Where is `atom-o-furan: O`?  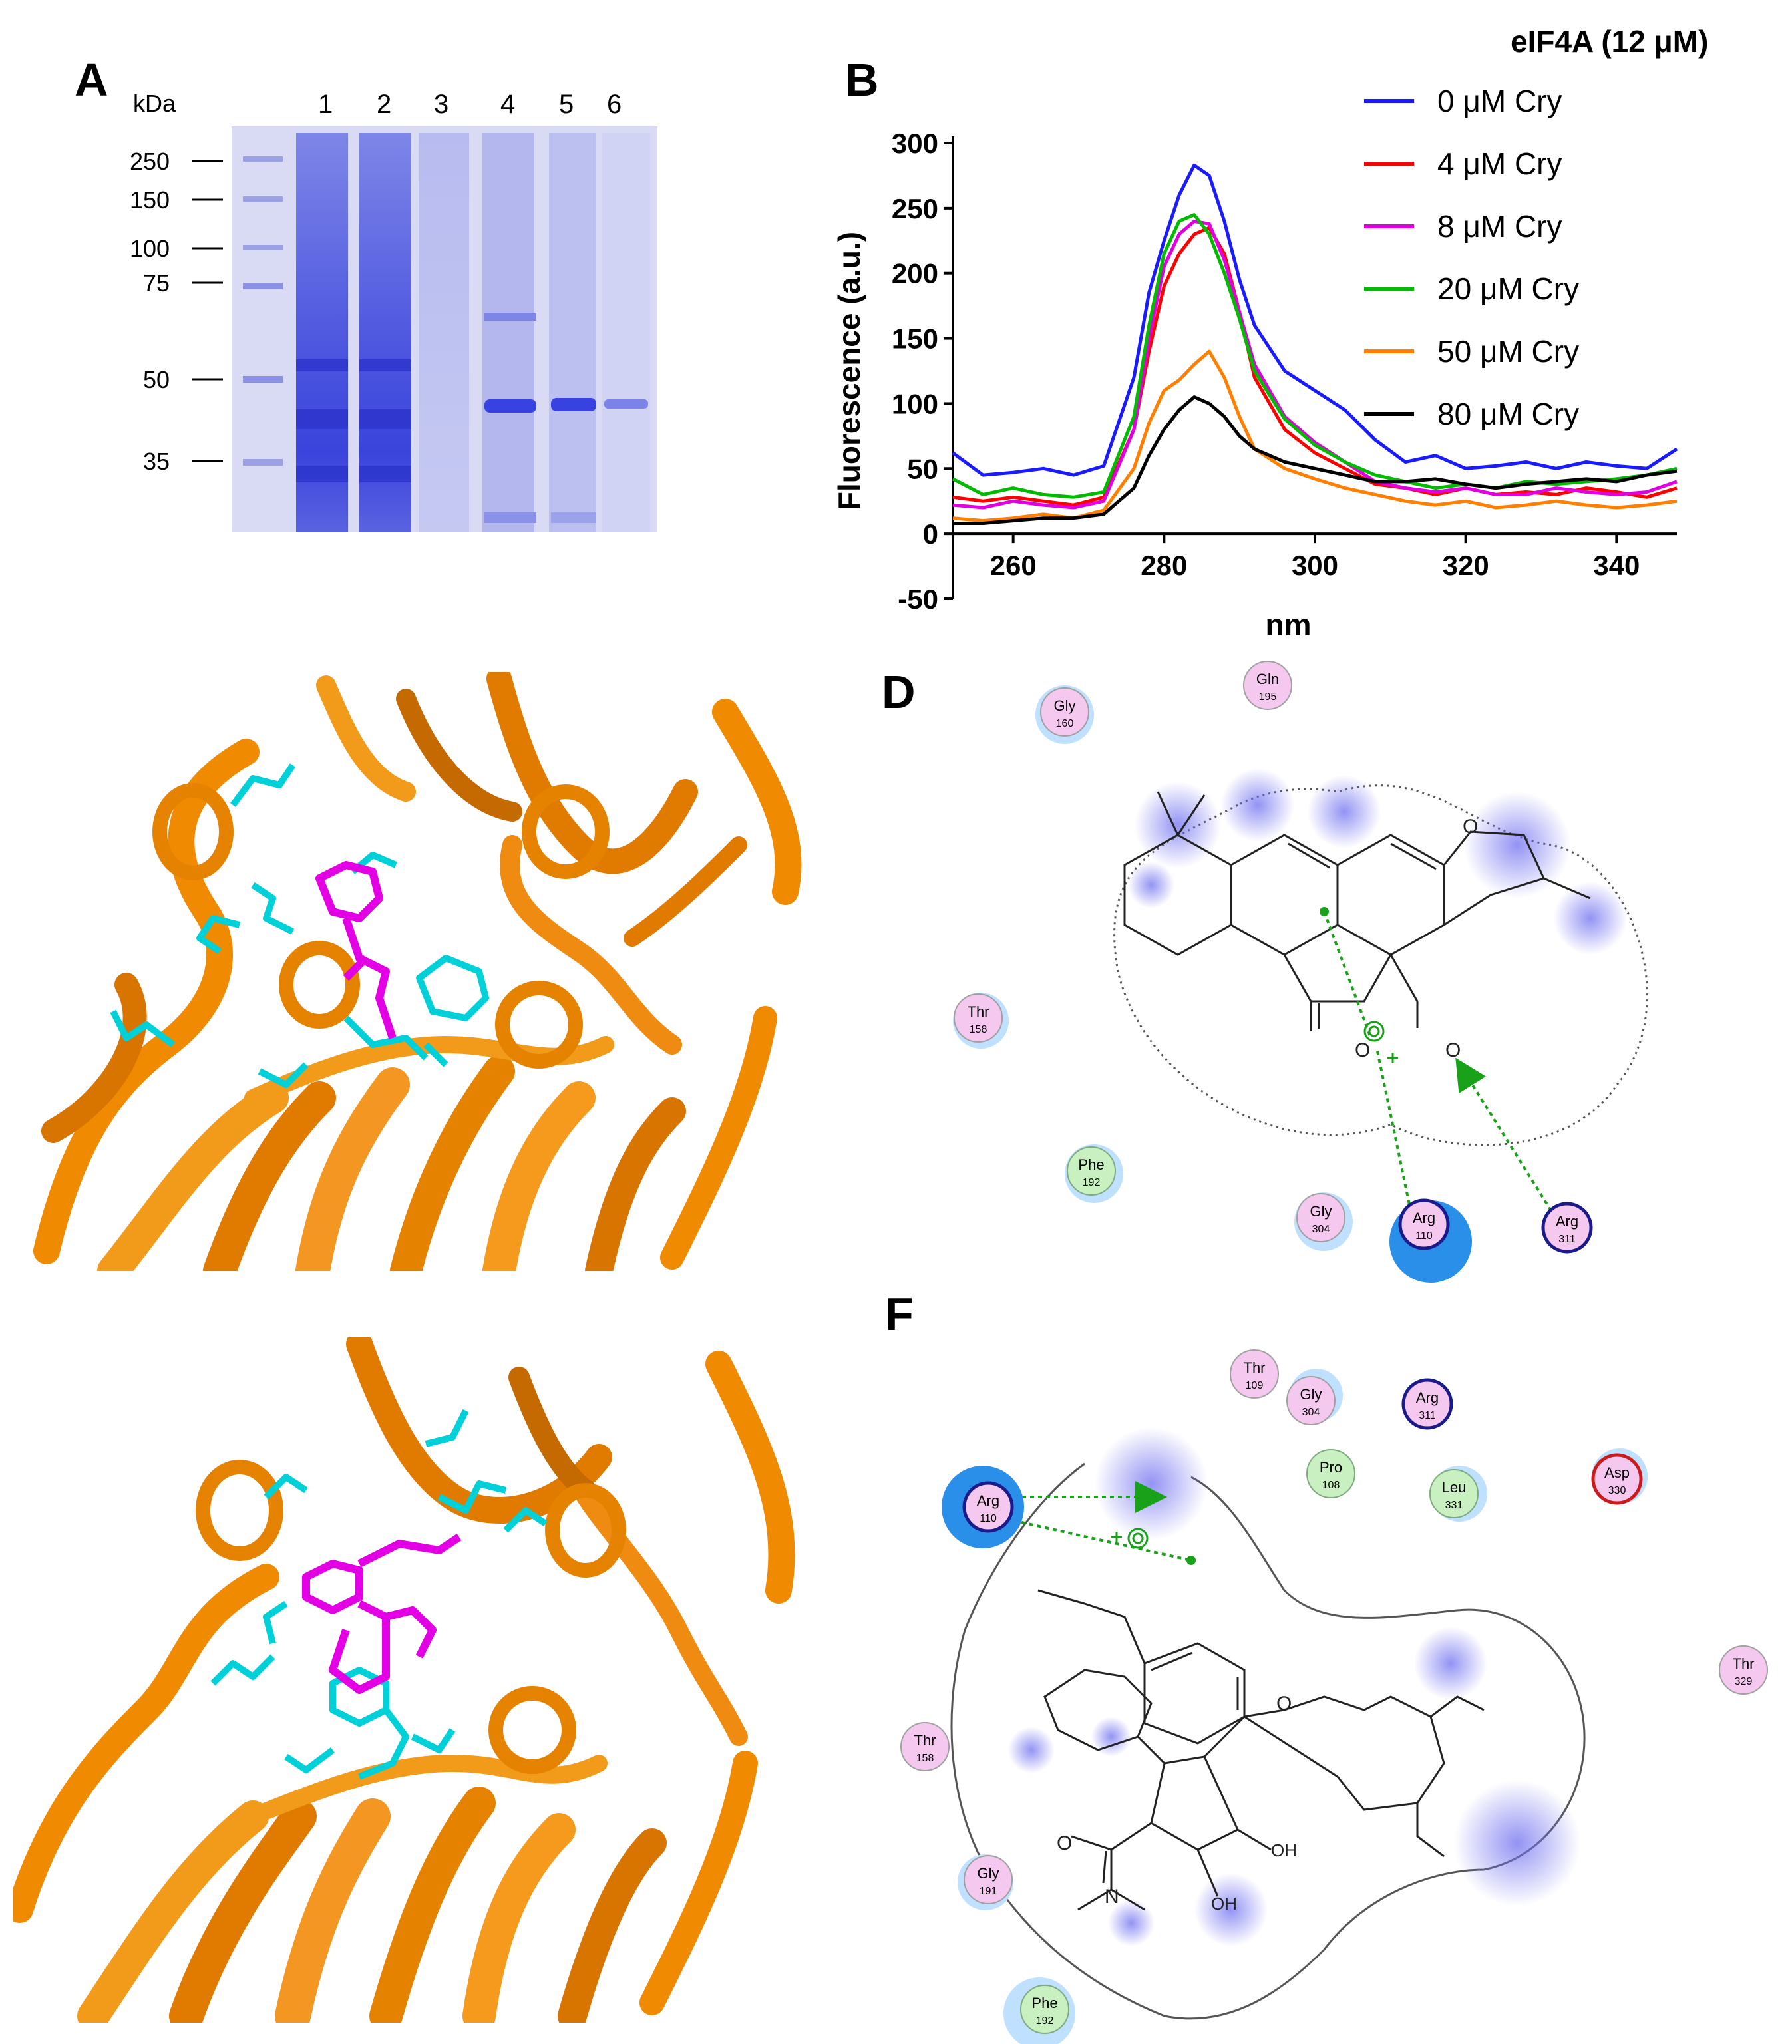
atom-o-furan: O is located at coordinates (1470, 827).